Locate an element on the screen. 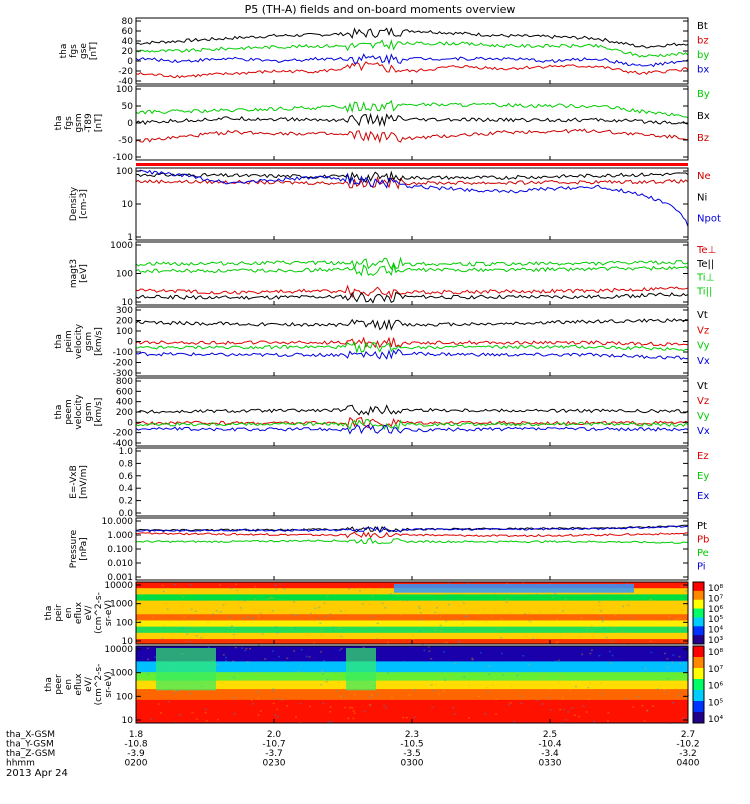 The width and height of the screenshot is (750, 804). legend-label: Pb is located at coordinates (703, 540).